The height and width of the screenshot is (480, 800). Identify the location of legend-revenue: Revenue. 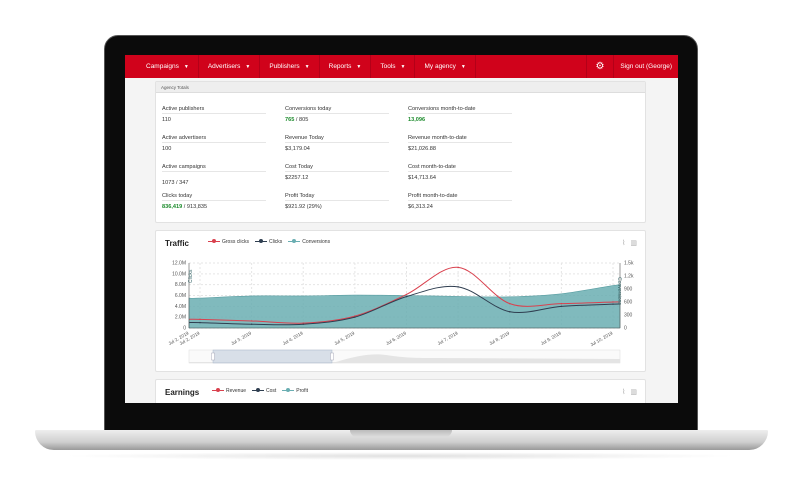
(229, 391).